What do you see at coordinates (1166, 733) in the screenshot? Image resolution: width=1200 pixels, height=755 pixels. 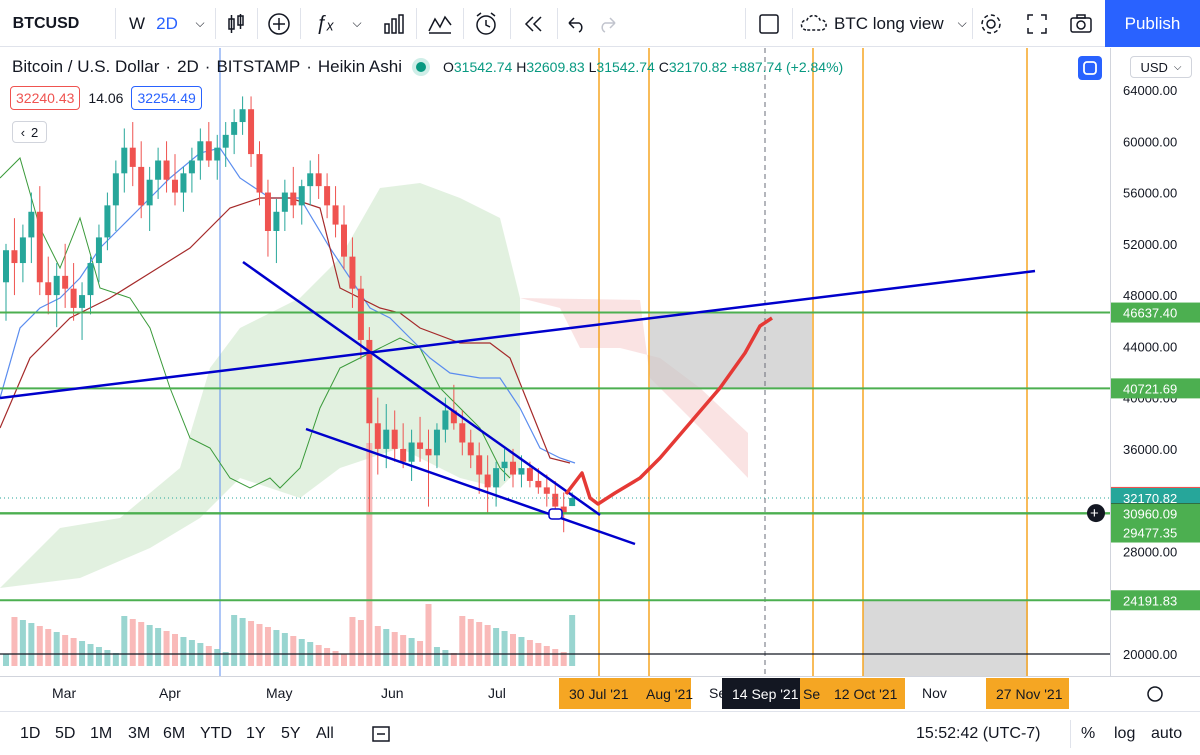 I see `auto-toggle: auto` at bounding box center [1166, 733].